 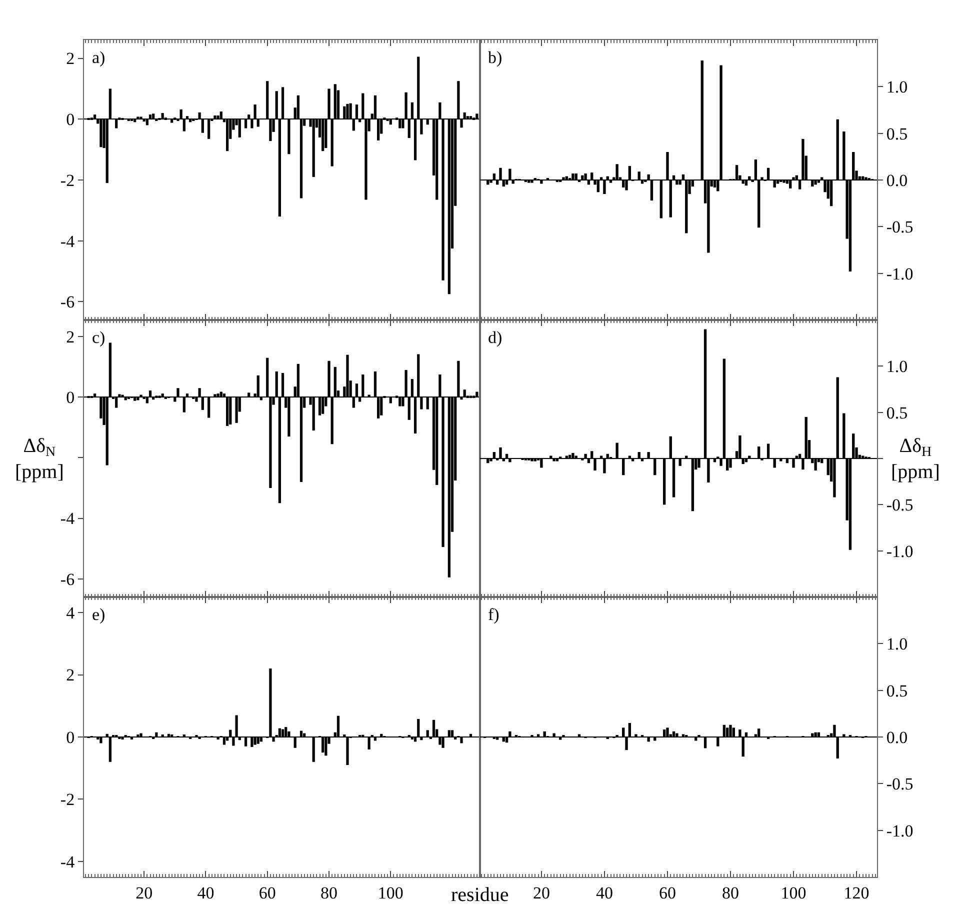 What do you see at coordinates (99, 57) in the screenshot?
I see `text: a)` at bounding box center [99, 57].